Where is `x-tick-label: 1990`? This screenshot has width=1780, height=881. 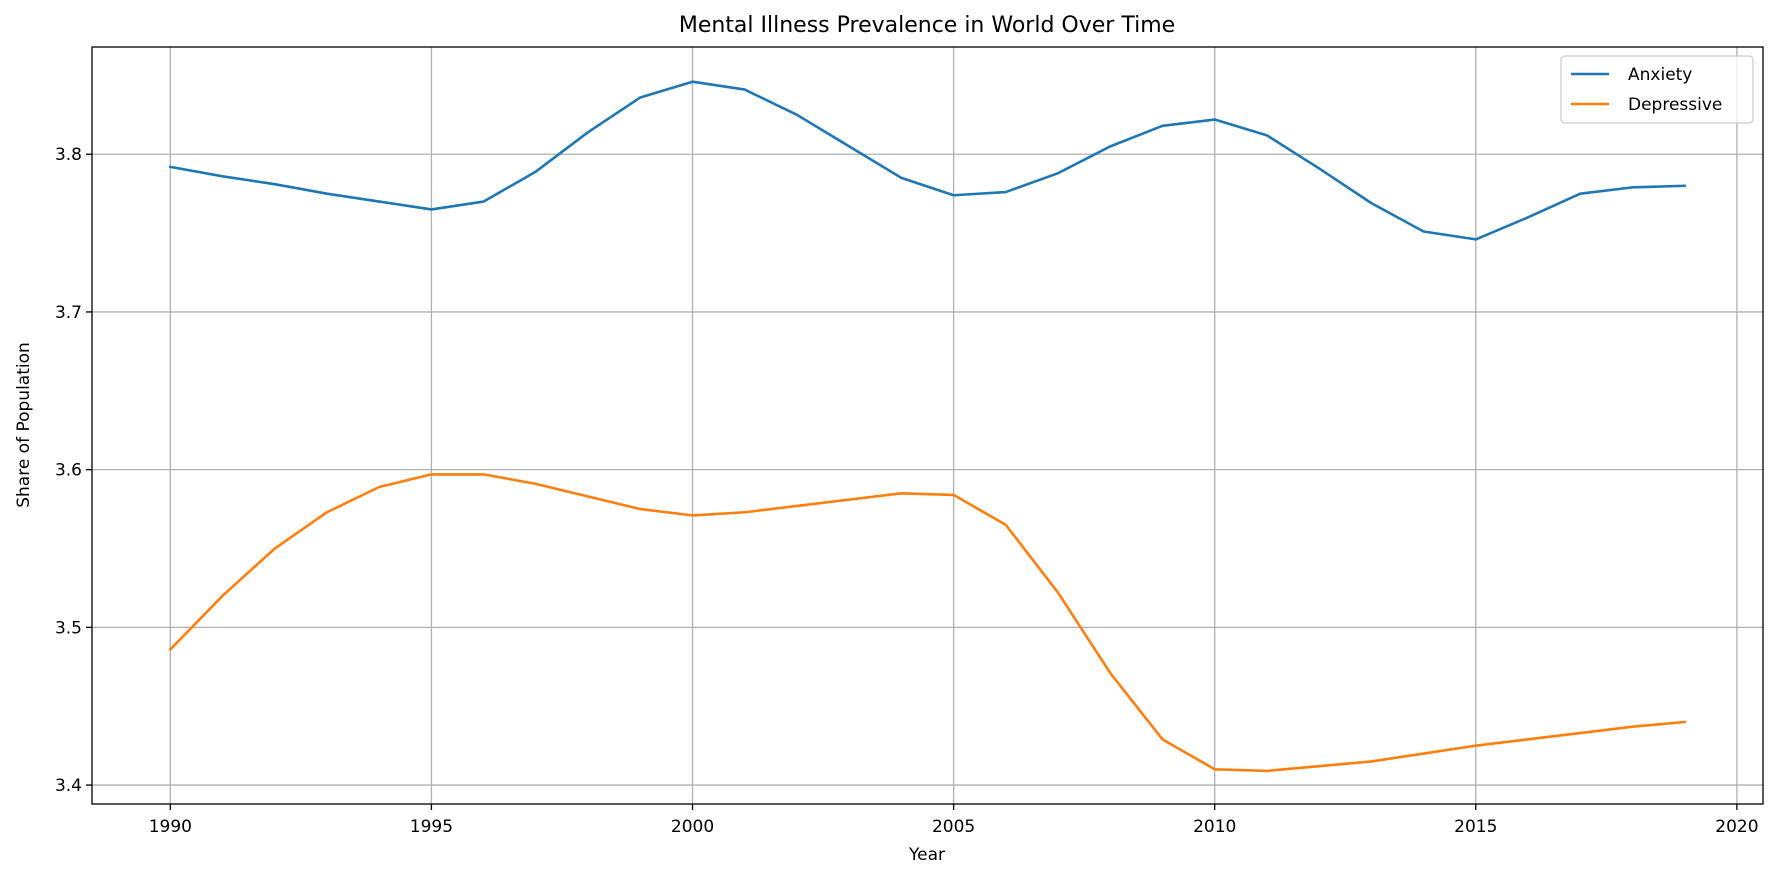 x-tick-label: 1990 is located at coordinates (170, 827).